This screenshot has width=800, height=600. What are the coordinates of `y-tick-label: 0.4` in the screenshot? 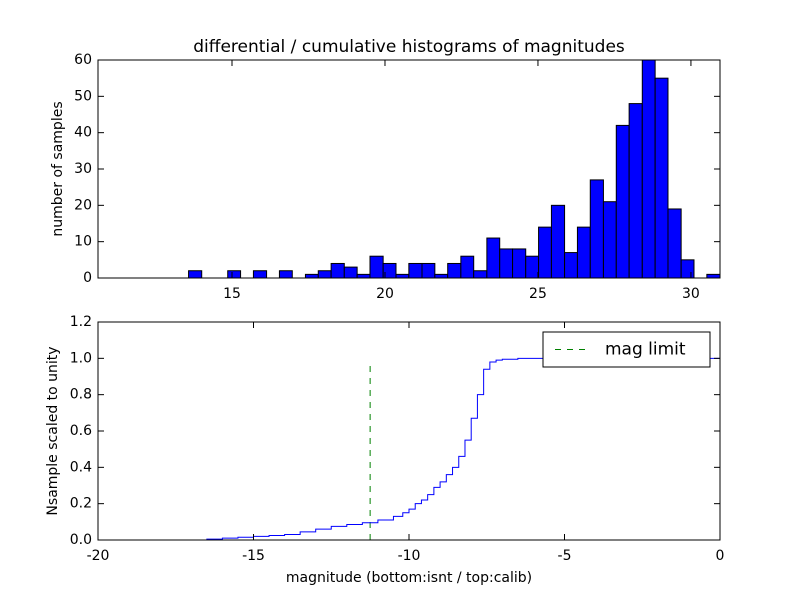 It's located at (81, 467).